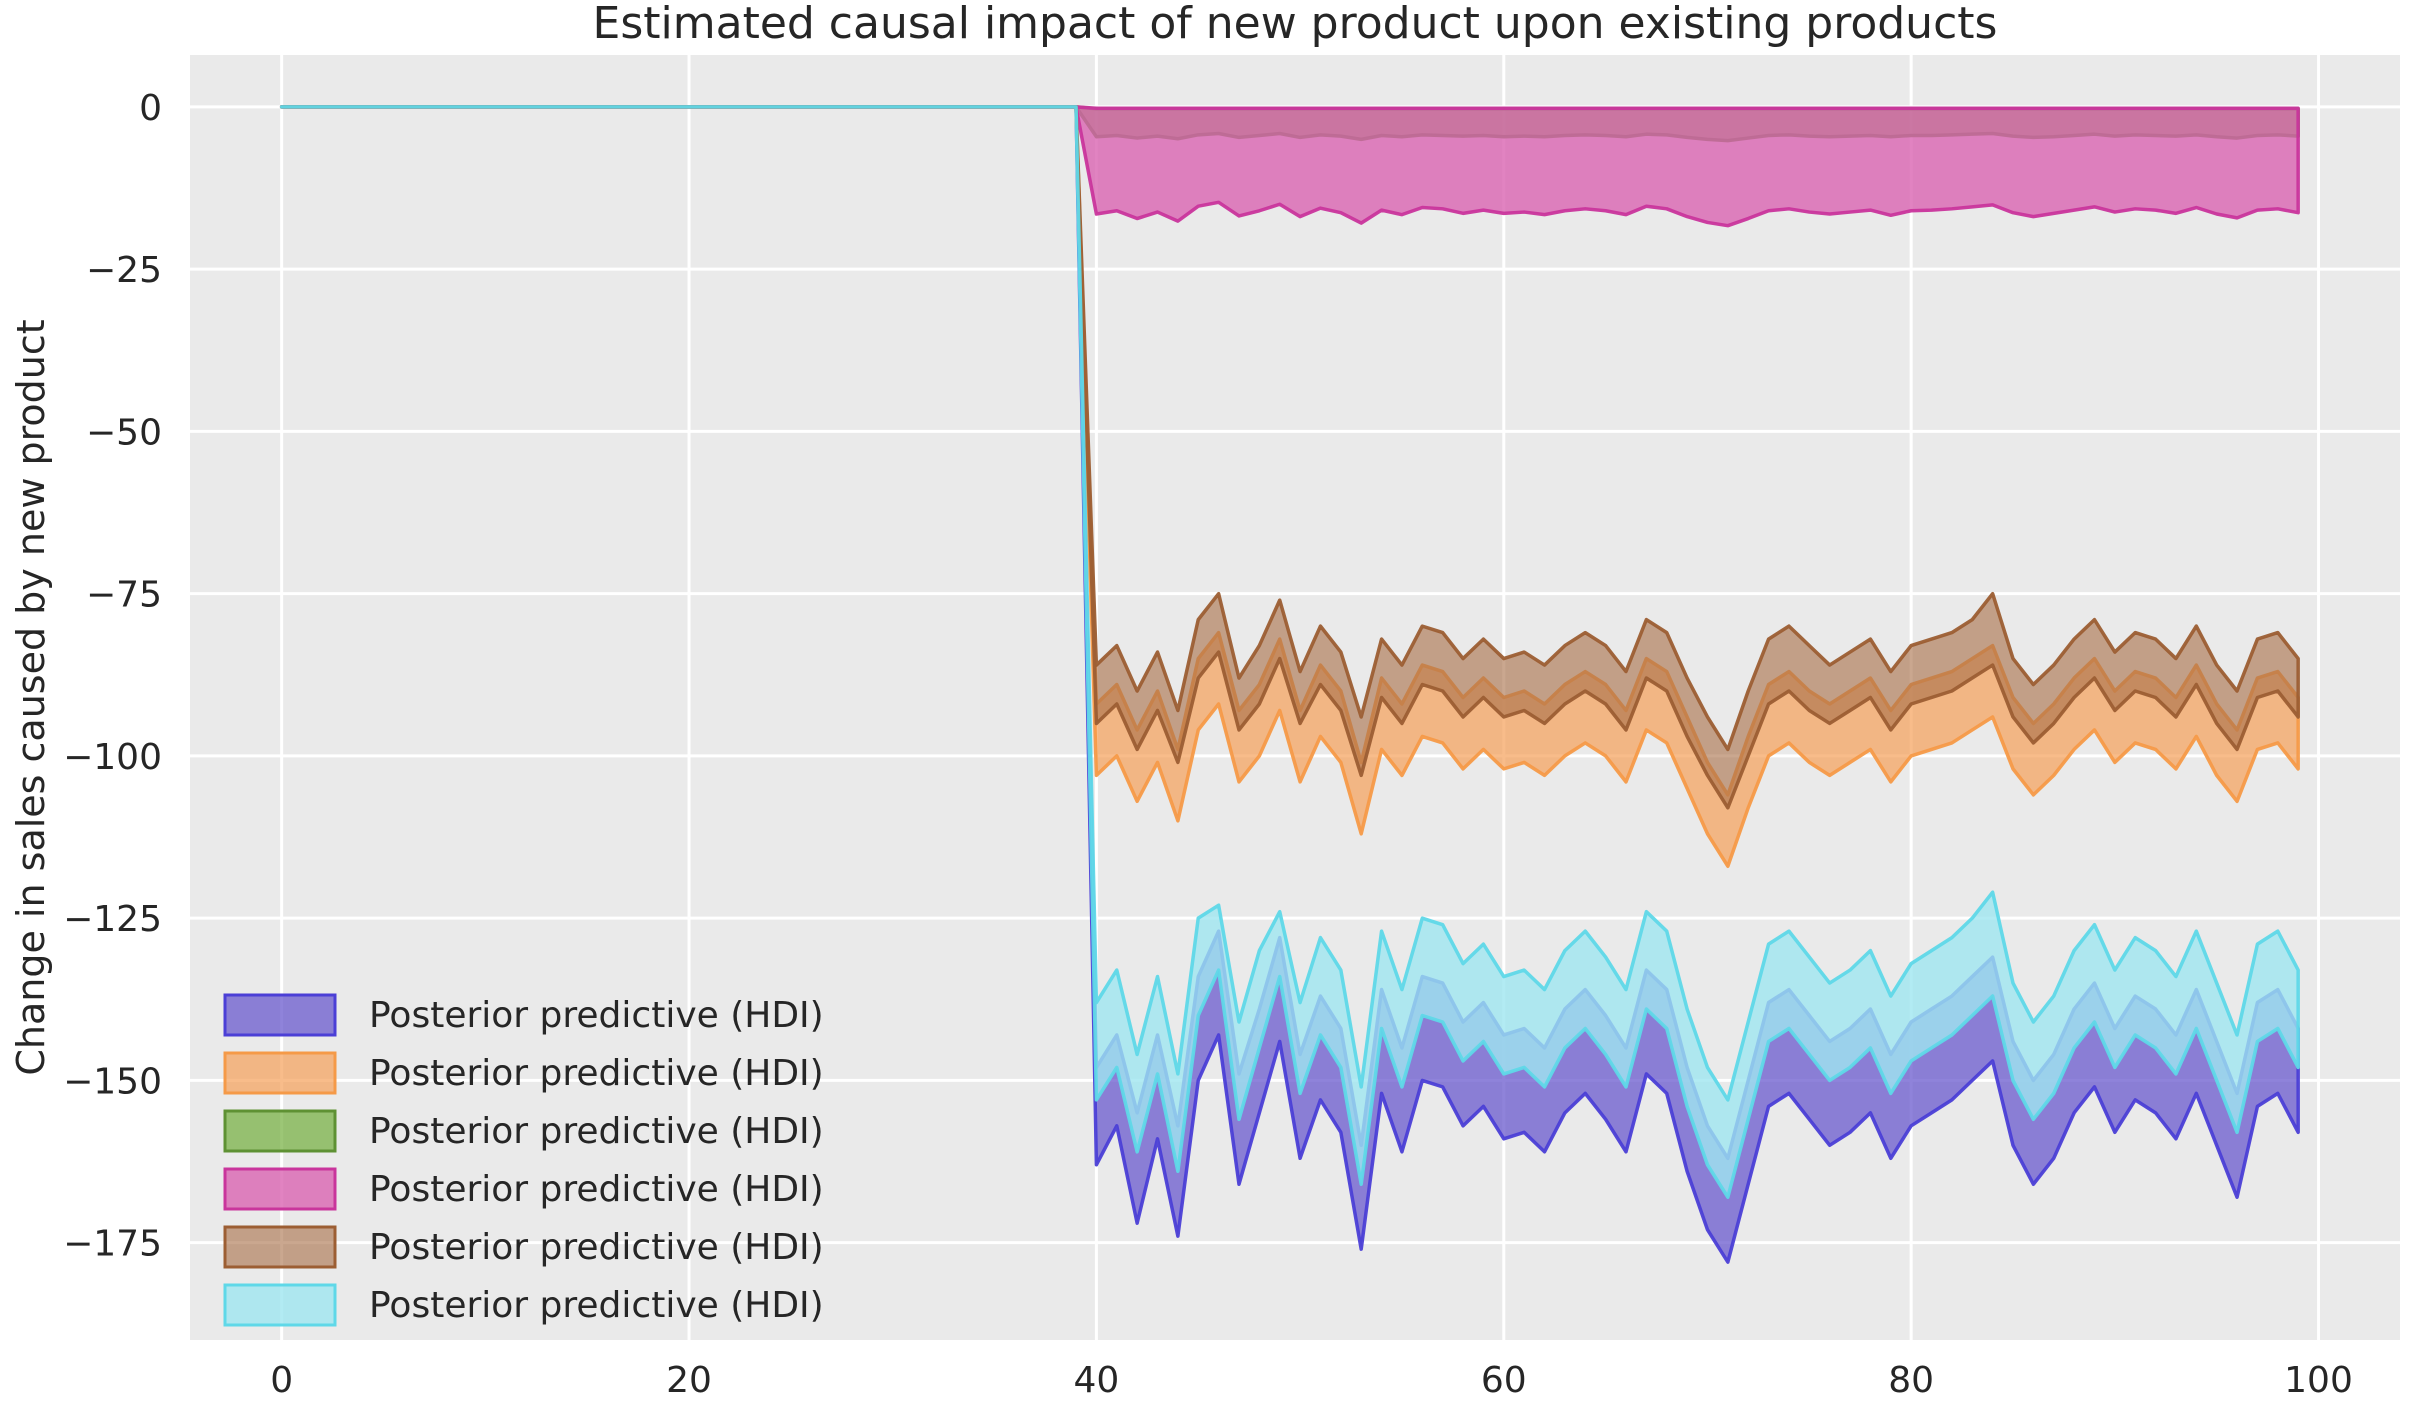 This screenshot has width=2423, height=1423. Describe the element at coordinates (112, 757) in the screenshot. I see `y-tick-label: −100` at that location.